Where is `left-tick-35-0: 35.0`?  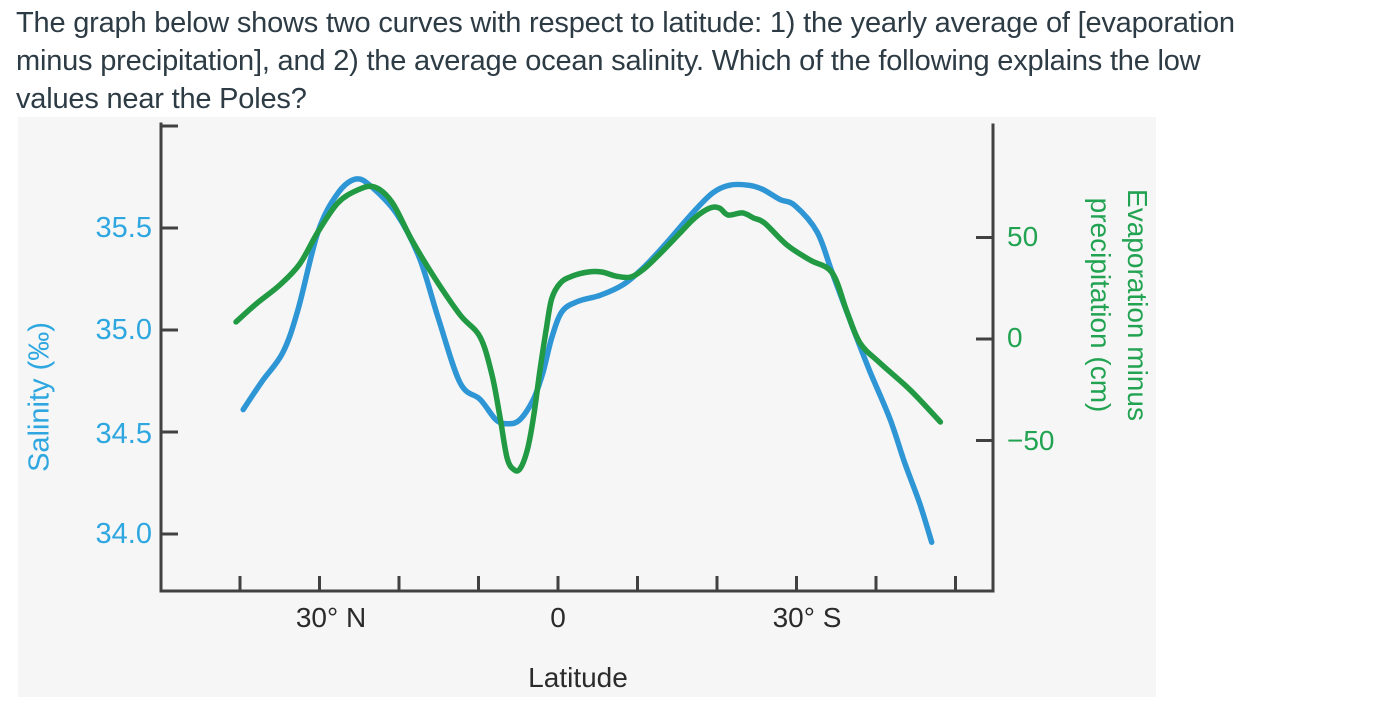
left-tick-35-0: 35.0 is located at coordinates (123, 330).